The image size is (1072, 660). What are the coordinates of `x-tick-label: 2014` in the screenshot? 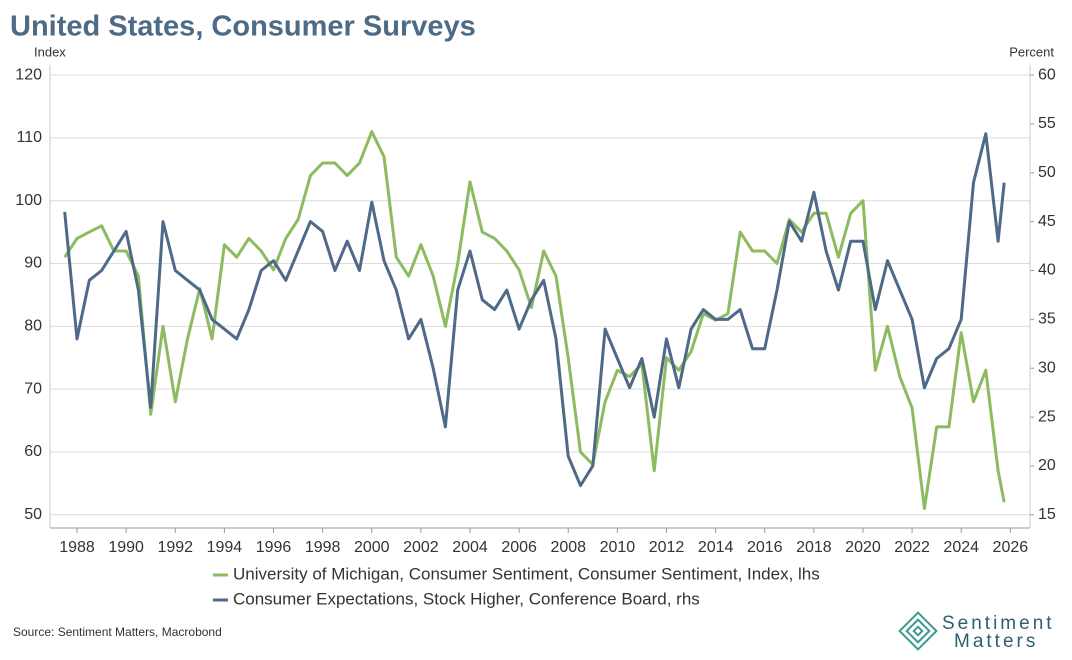 It's located at (716, 547).